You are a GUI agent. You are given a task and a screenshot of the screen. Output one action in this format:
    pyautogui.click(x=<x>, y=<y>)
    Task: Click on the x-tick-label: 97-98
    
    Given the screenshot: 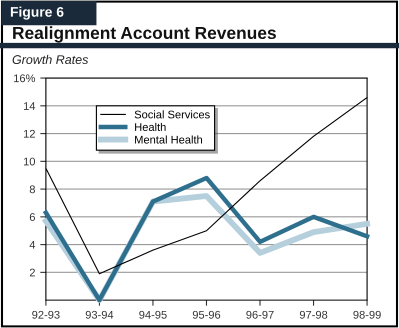 What is the action you would take?
    pyautogui.click(x=314, y=314)
    